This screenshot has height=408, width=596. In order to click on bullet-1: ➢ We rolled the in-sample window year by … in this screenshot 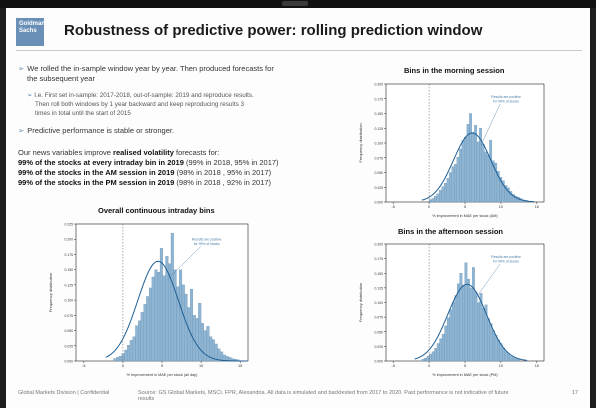, I will do `click(146, 68)`.